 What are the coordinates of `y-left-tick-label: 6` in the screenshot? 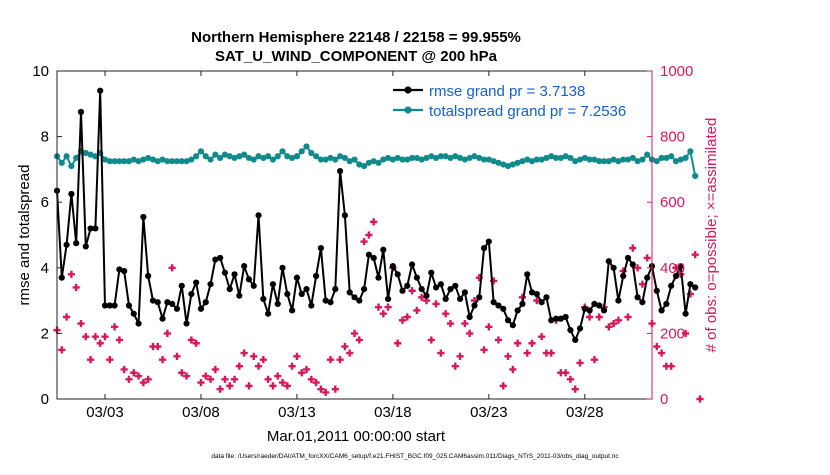 It's located at (45, 202).